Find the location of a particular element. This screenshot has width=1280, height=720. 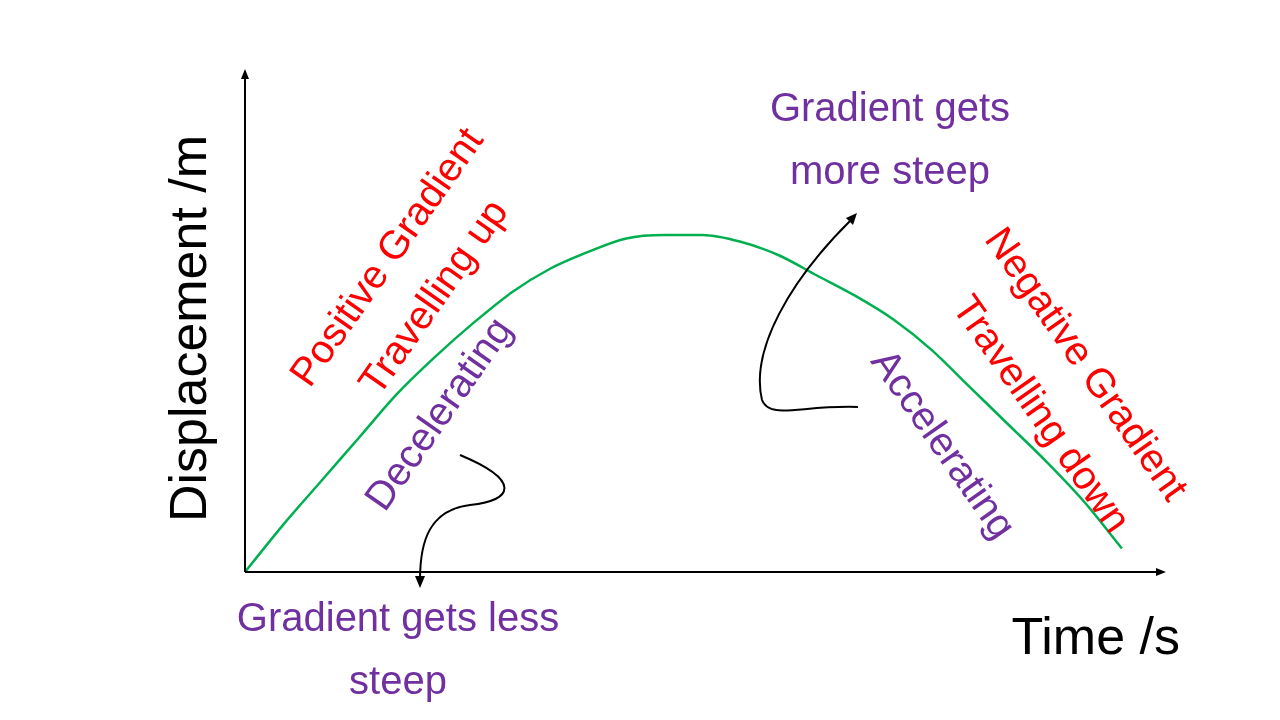

y-axis-title: Displacement /m is located at coordinates (188, 328).